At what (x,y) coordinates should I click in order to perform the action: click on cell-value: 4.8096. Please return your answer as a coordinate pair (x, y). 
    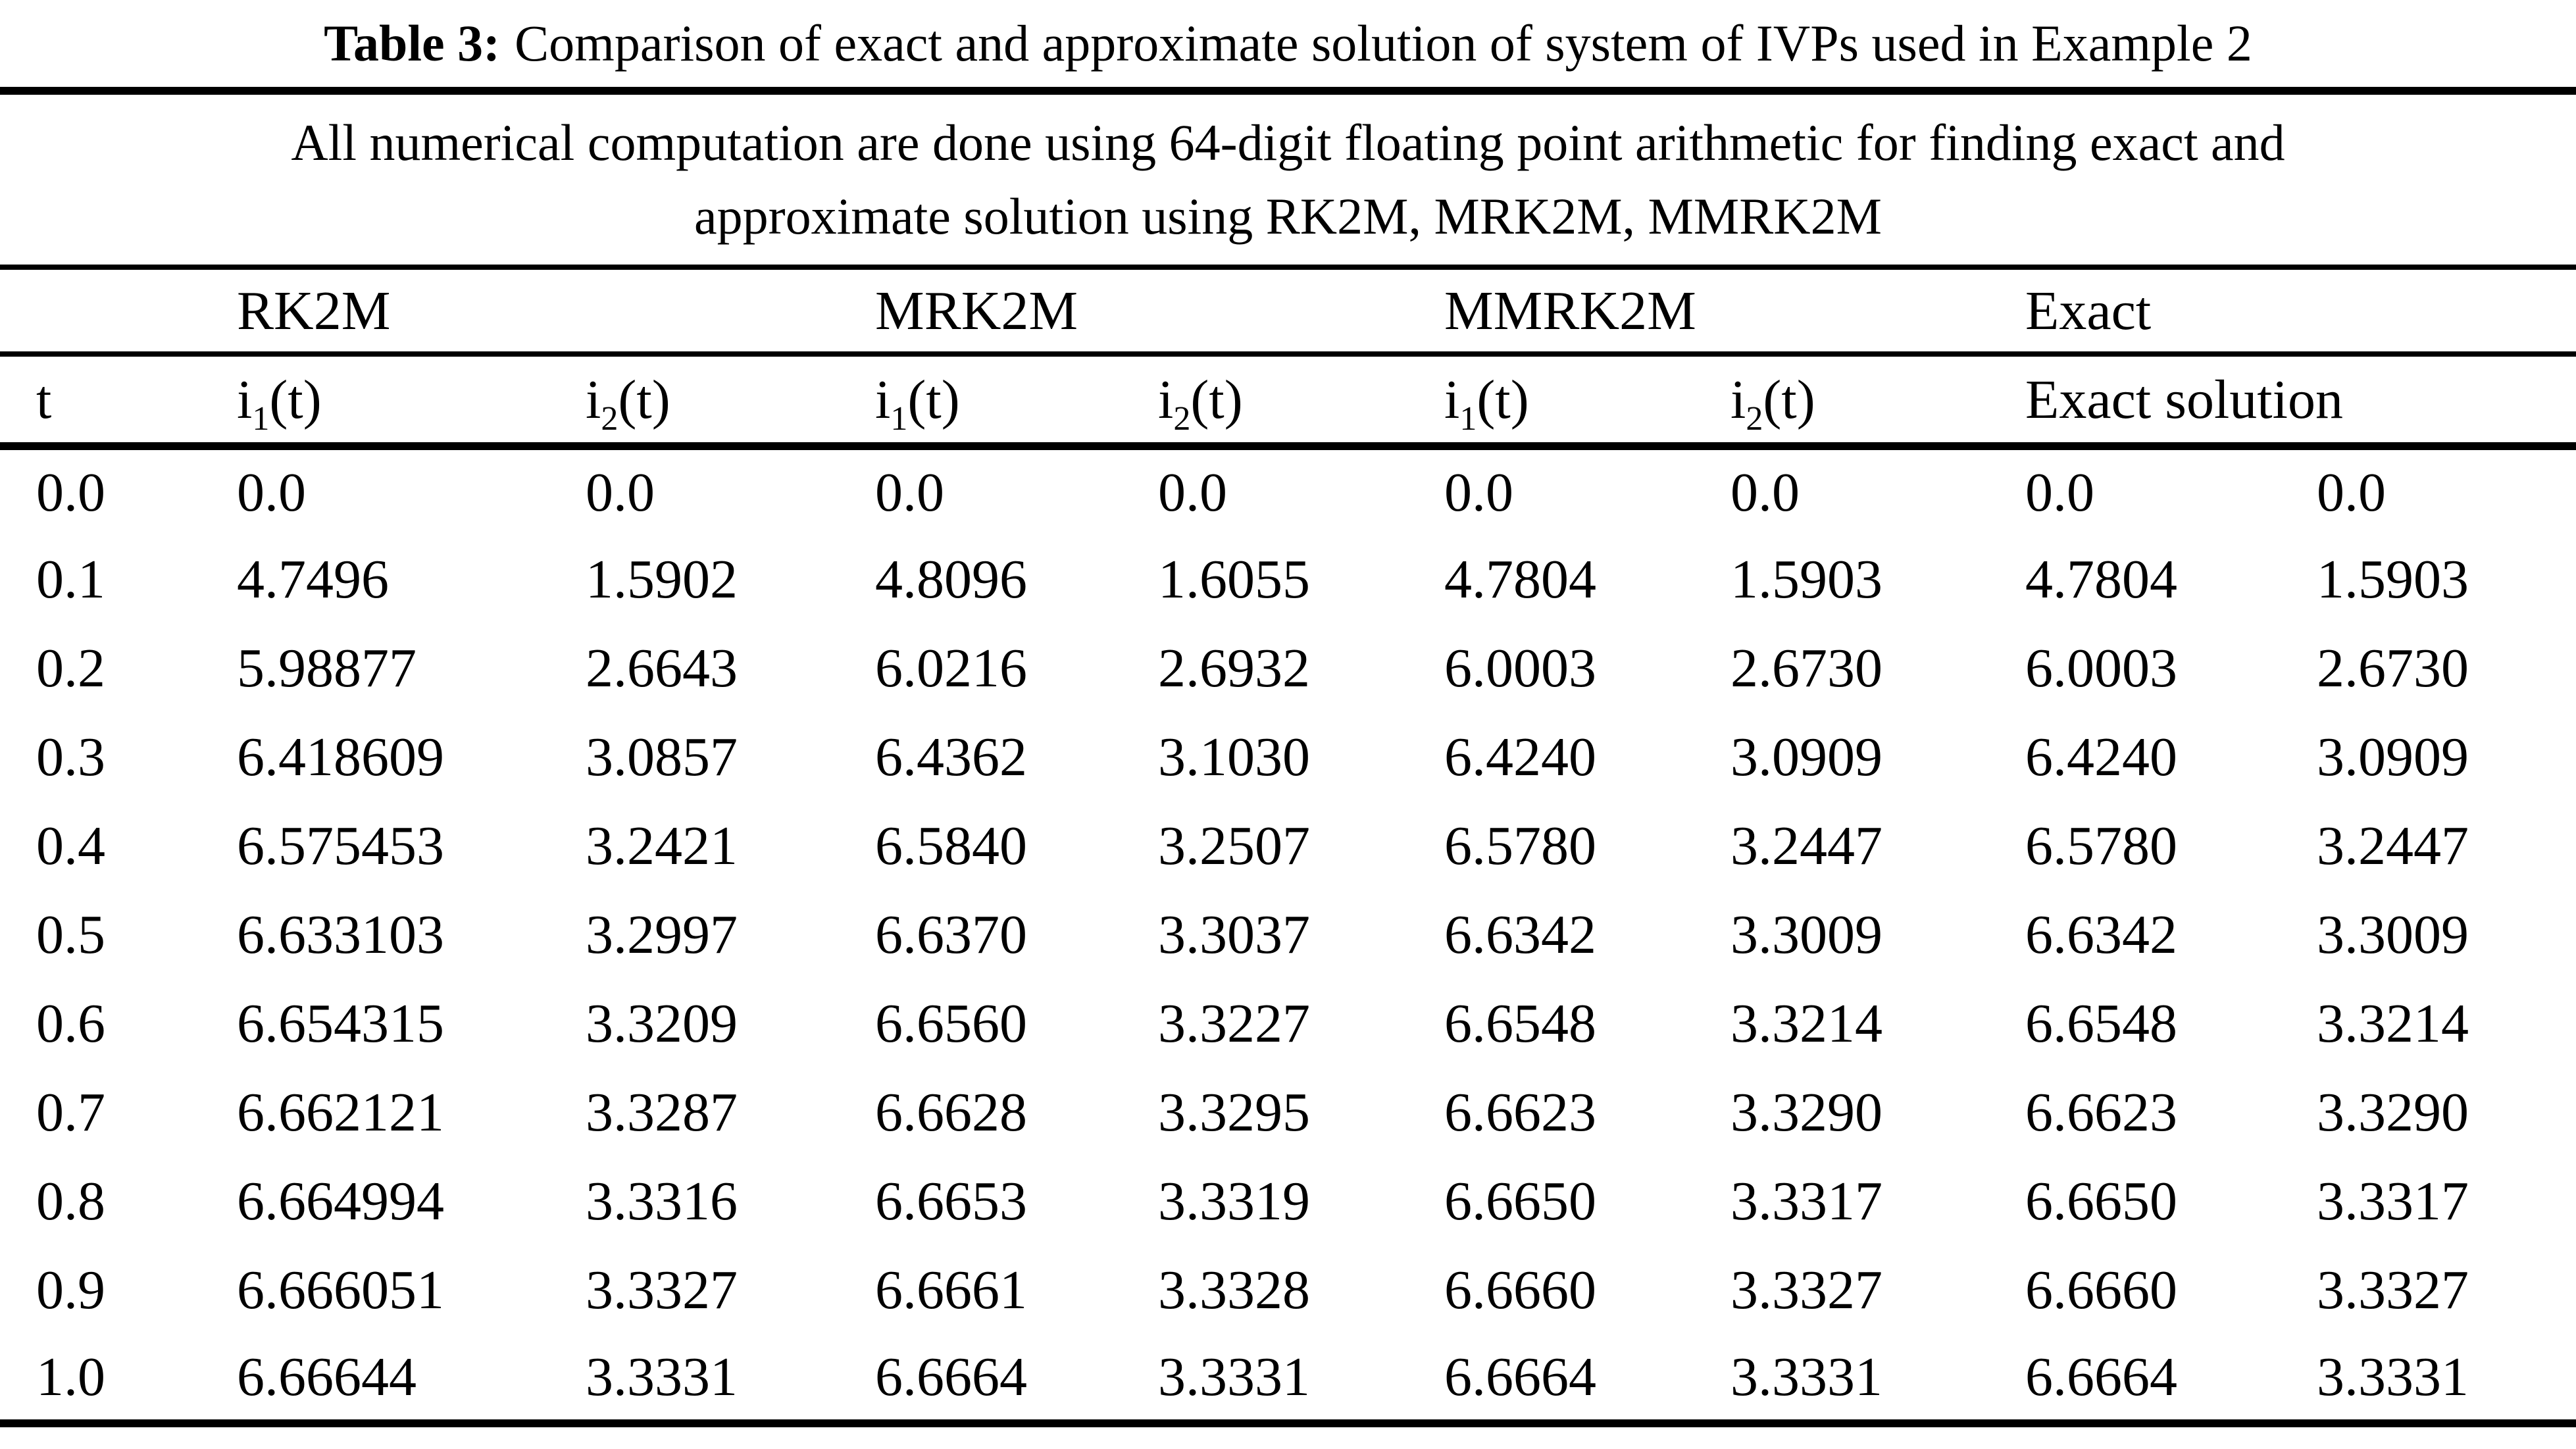
    Looking at the image, I should click on (951, 580).